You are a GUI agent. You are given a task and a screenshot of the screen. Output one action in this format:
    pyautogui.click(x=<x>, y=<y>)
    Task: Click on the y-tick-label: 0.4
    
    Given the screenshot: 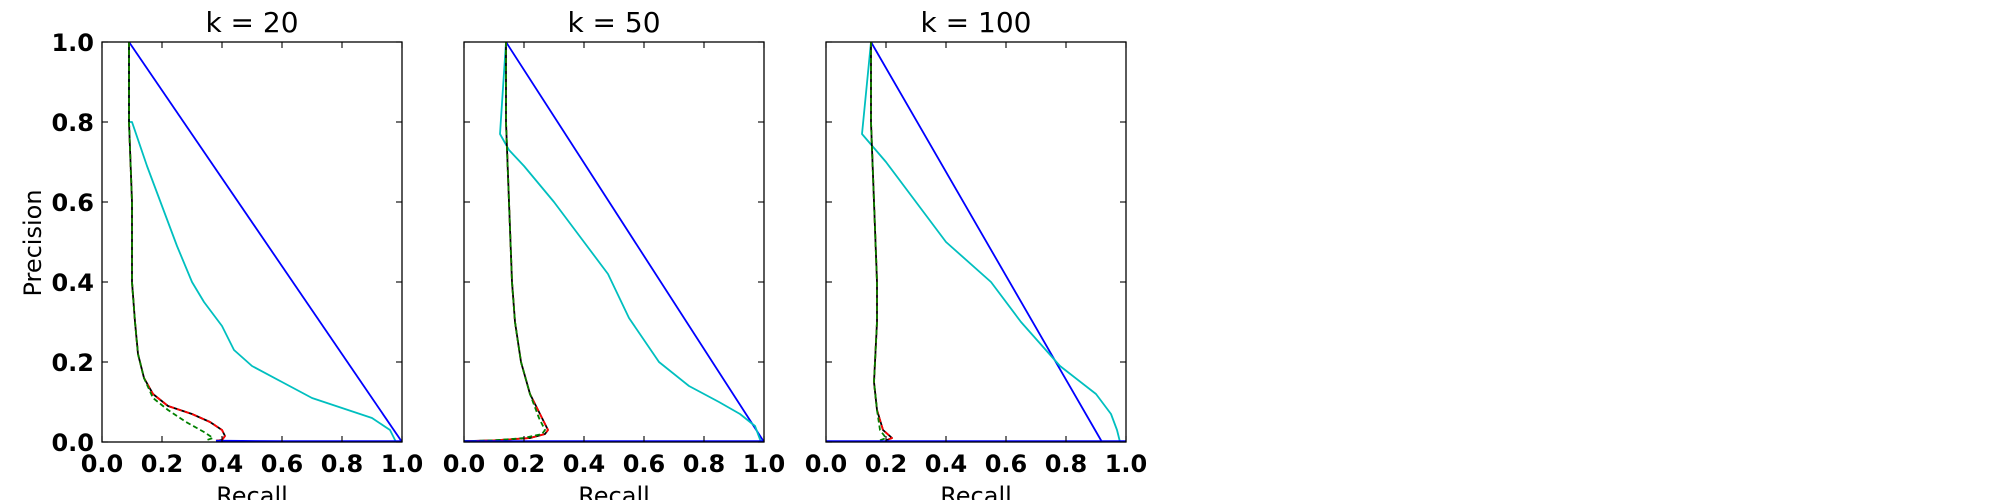 What is the action you would take?
    pyautogui.click(x=72, y=283)
    